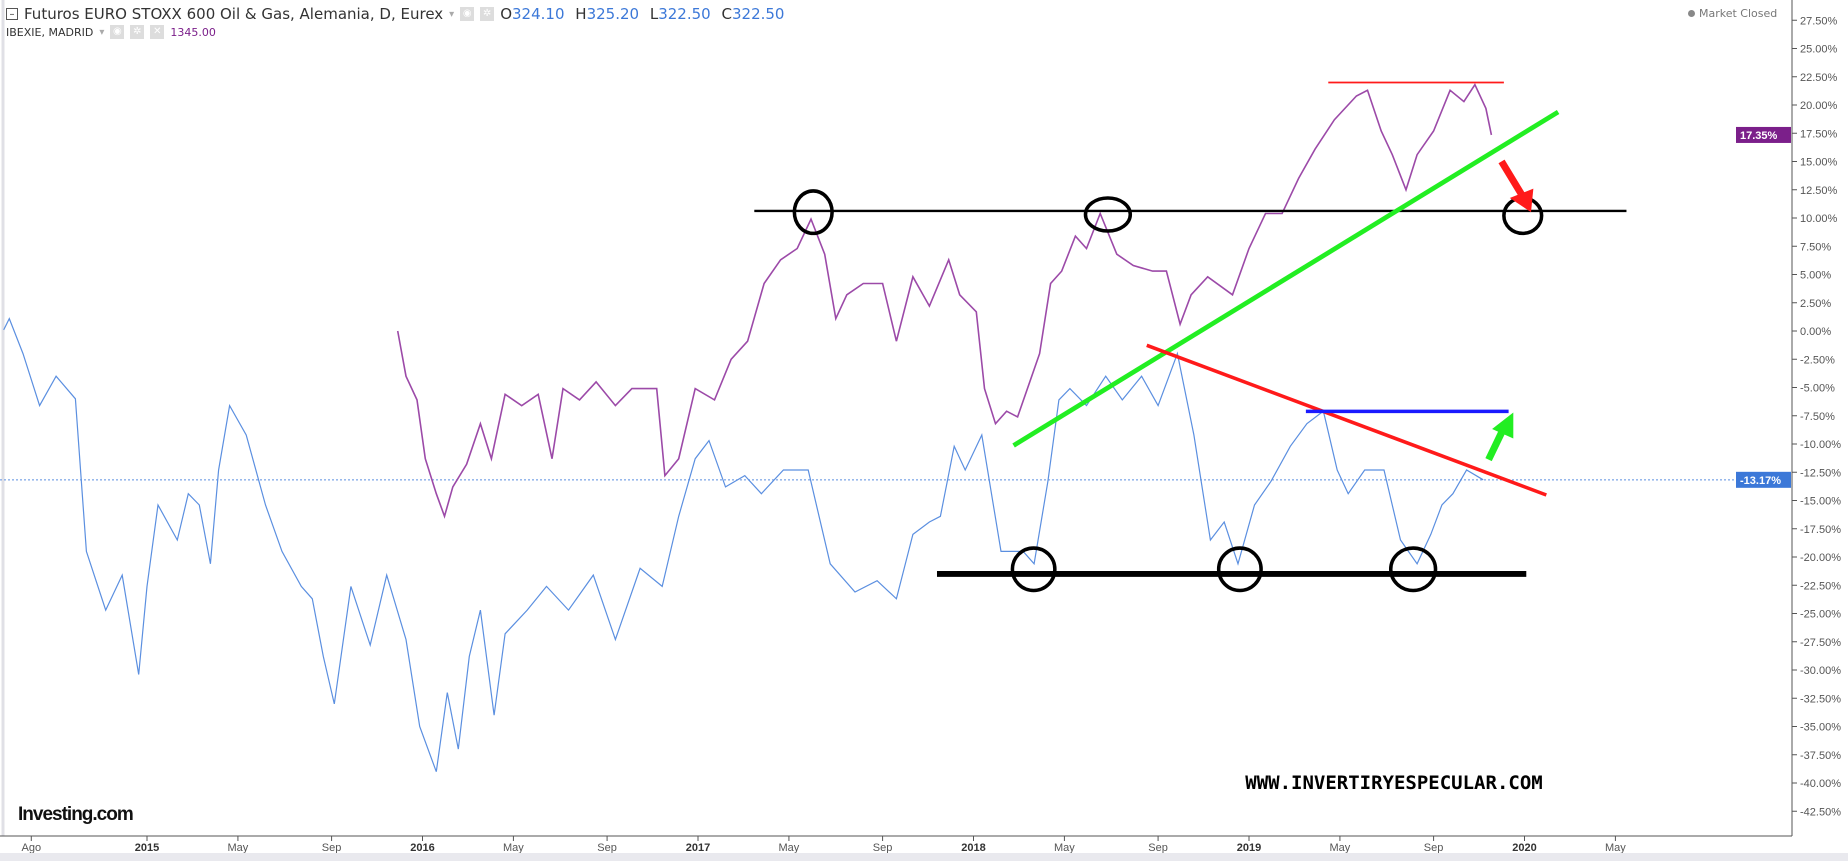 This screenshot has width=1848, height=861. What do you see at coordinates (1820, 812) in the screenshot?
I see `y-tick-label: -42.50%` at bounding box center [1820, 812].